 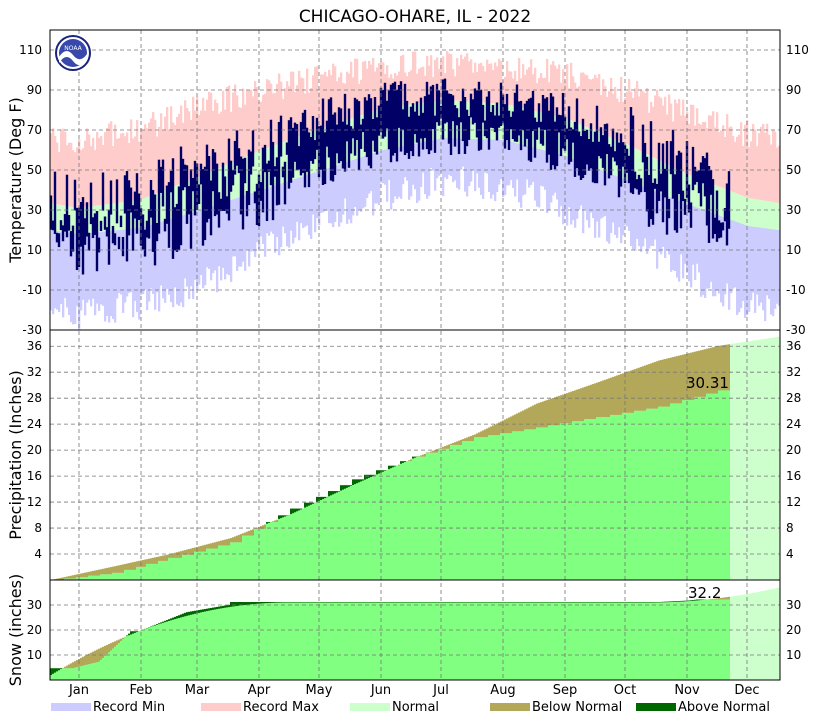 I want to click on snow-ytick-right: 10, so click(x=793, y=655).